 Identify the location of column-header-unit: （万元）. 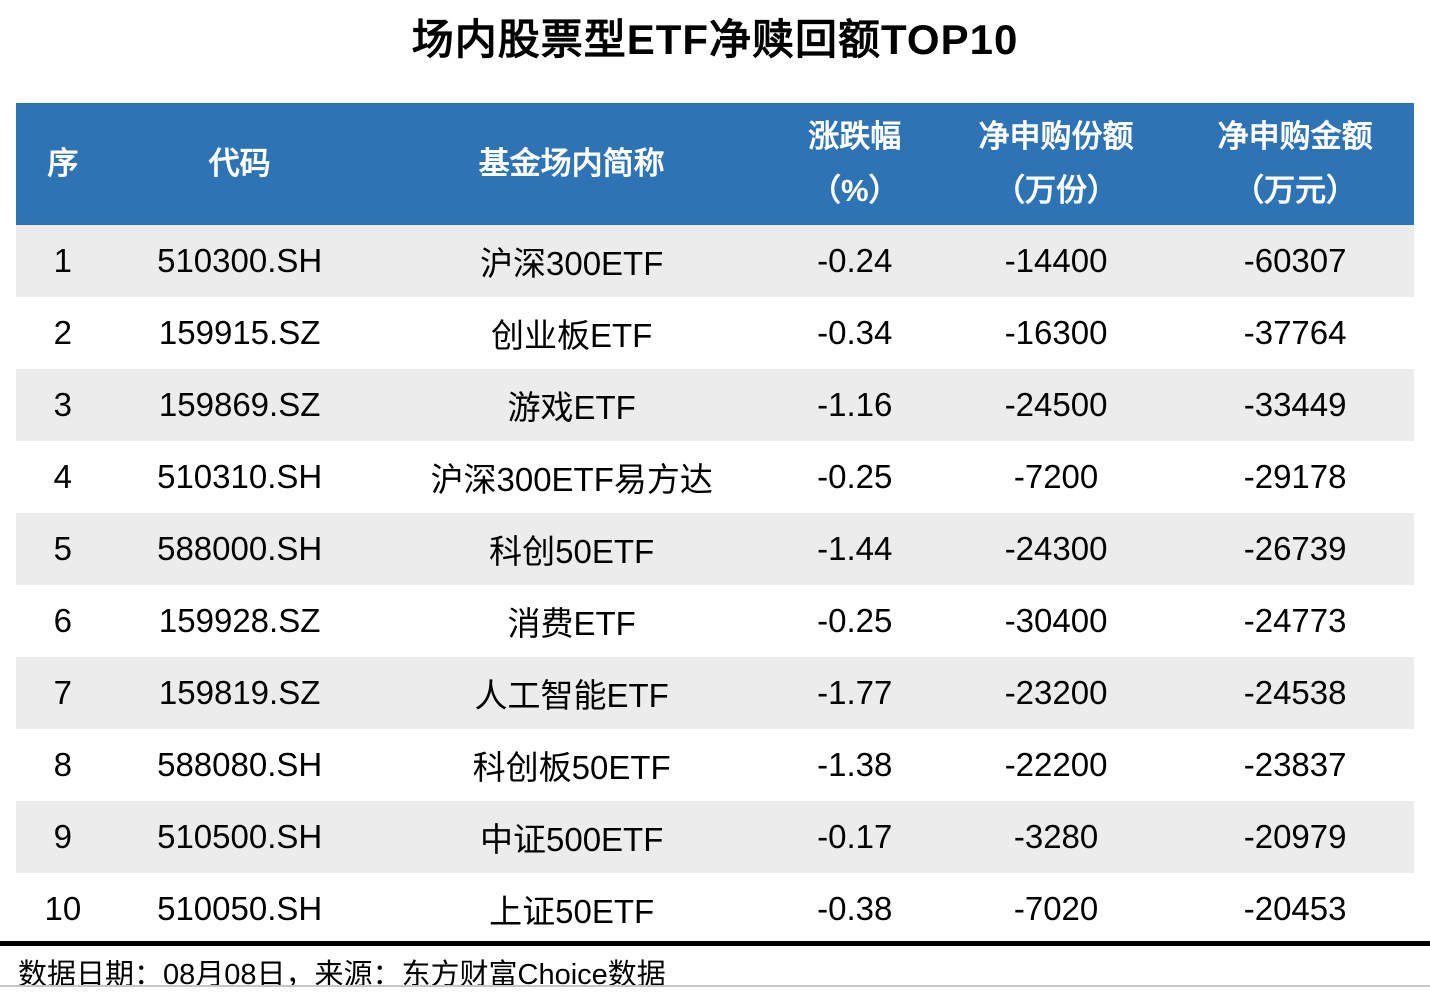
(1295, 190).